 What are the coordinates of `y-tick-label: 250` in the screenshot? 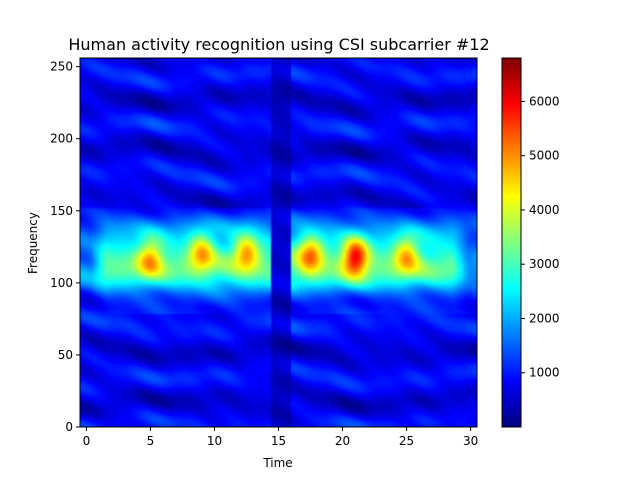 It's located at (61, 67).